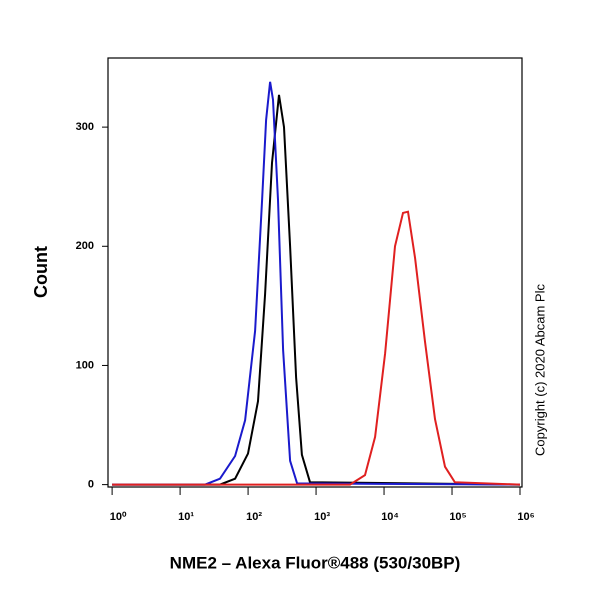  Describe the element at coordinates (254, 517) in the screenshot. I see `x-tick-label: 10²` at that location.